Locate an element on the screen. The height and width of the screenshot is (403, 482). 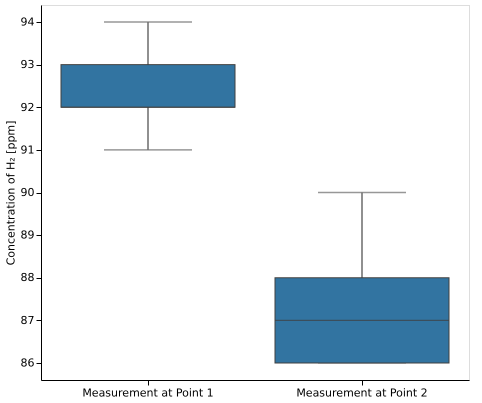
y-tick-label: 90 is located at coordinates (27, 192).